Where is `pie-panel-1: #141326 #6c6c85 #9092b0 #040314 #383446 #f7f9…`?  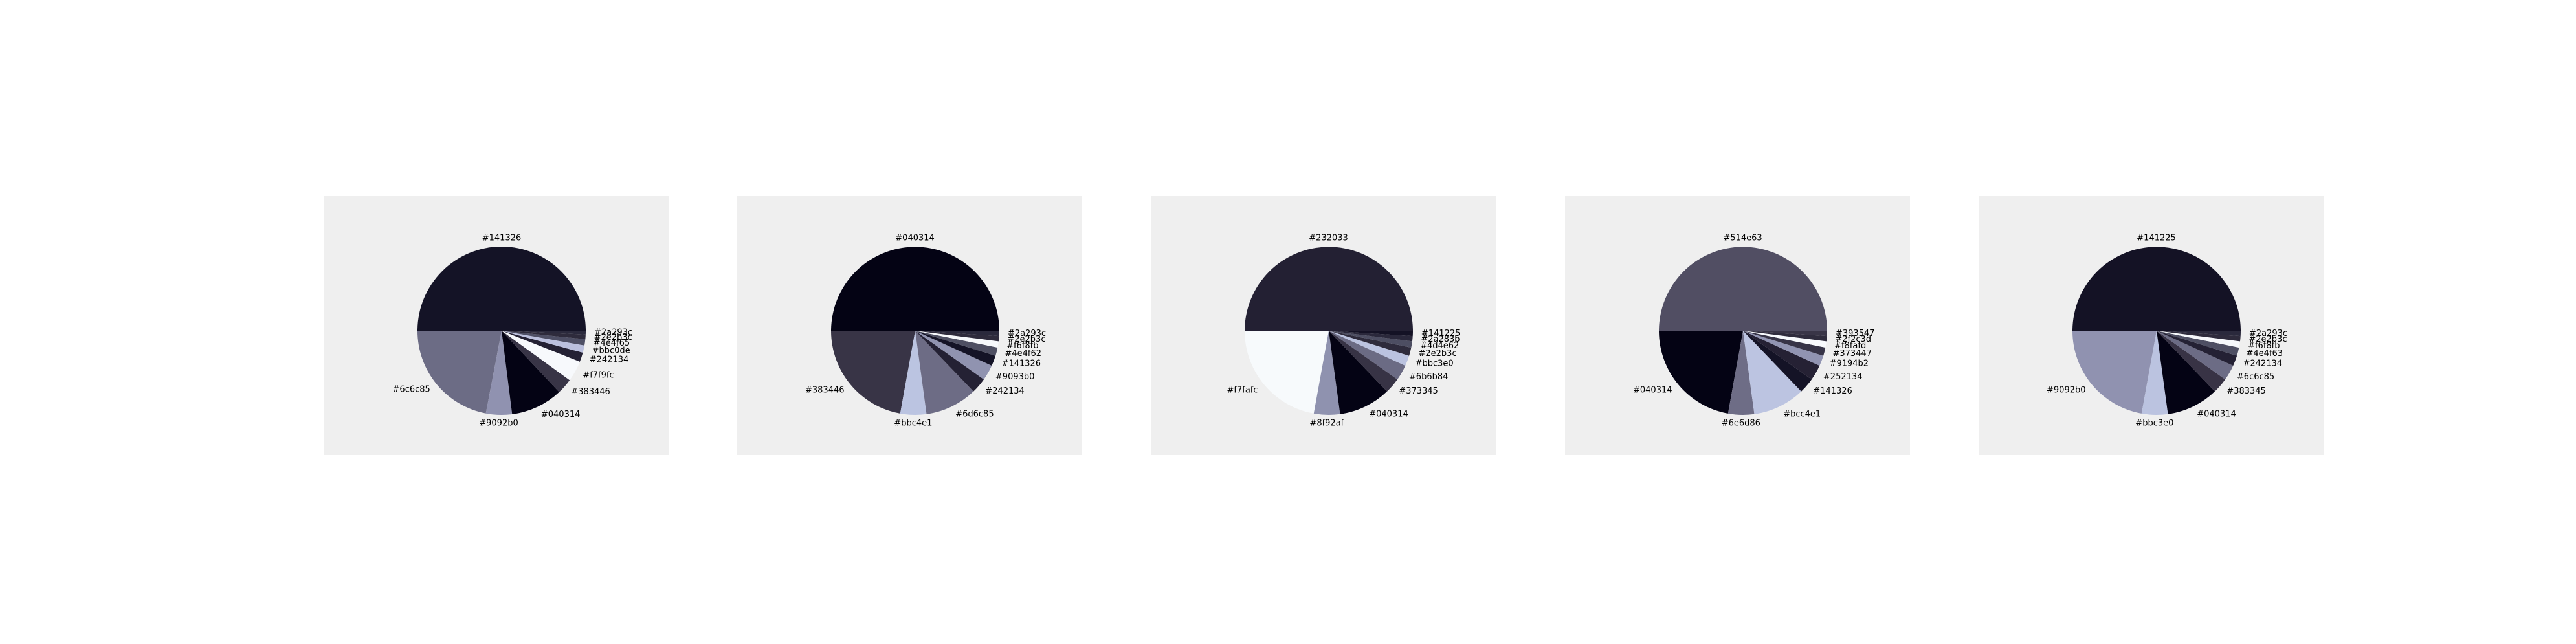
pie-panel-1: #141326 #6c6c85 #9092b0 #040314 #383446 #f7f9… is located at coordinates (496, 325).